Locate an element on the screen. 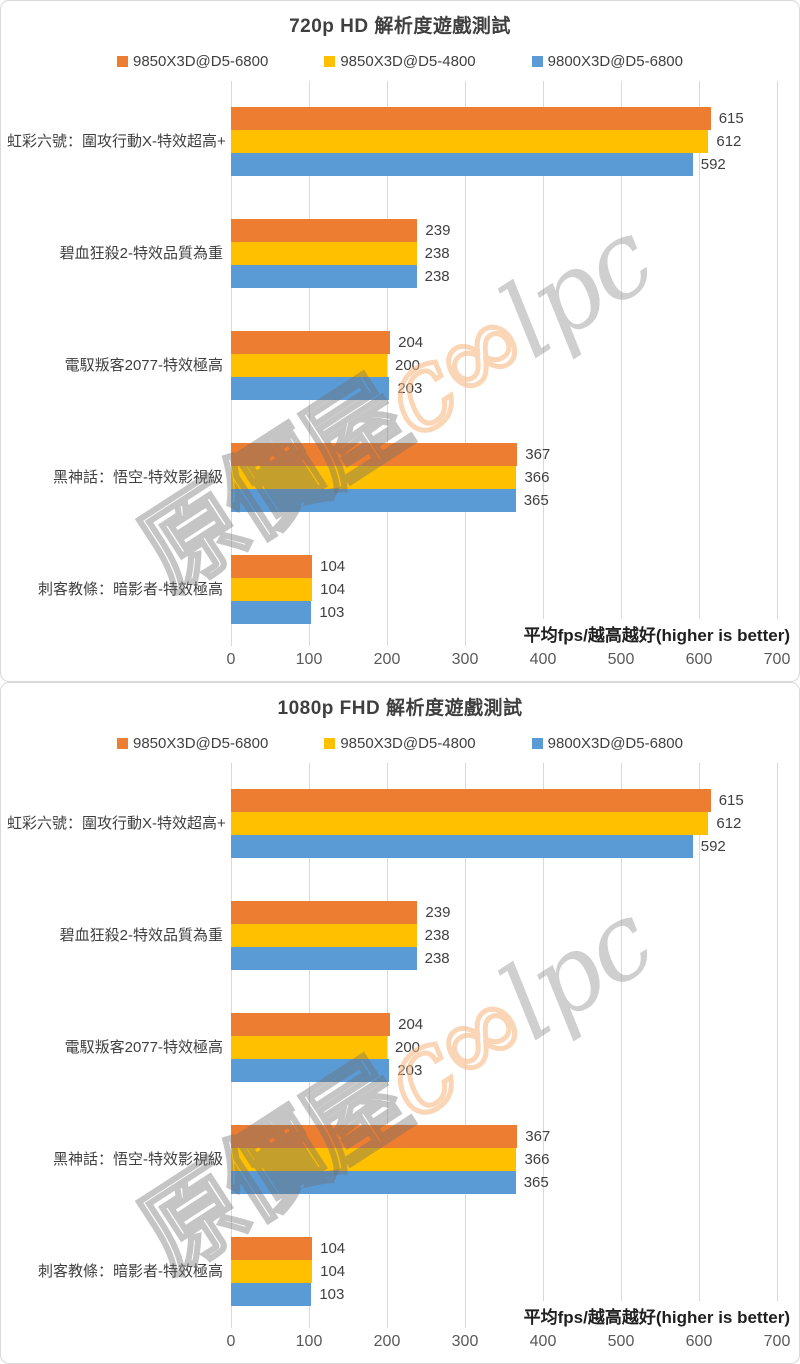 This screenshot has height=1364, width=800. x-tick-label: 100 is located at coordinates (309, 659).